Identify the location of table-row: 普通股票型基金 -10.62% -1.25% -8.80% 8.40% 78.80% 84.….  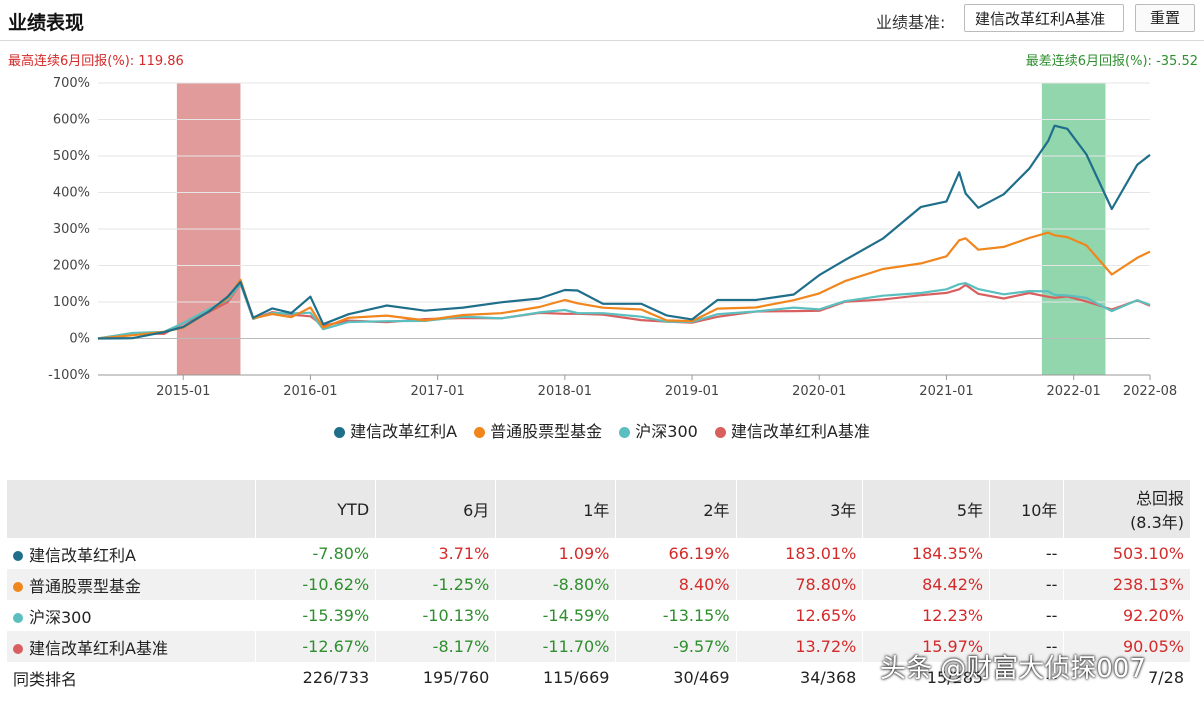
(598, 584).